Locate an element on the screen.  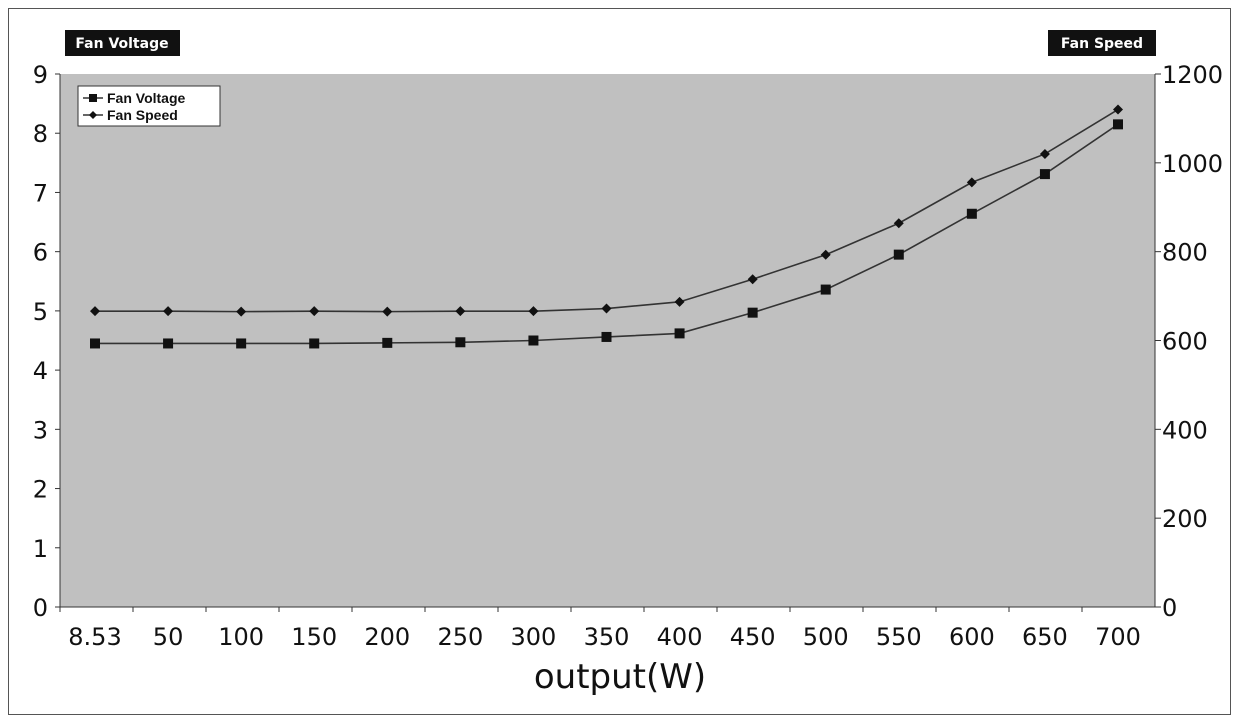
legend-voltage-marker is located at coordinates (93, 98).